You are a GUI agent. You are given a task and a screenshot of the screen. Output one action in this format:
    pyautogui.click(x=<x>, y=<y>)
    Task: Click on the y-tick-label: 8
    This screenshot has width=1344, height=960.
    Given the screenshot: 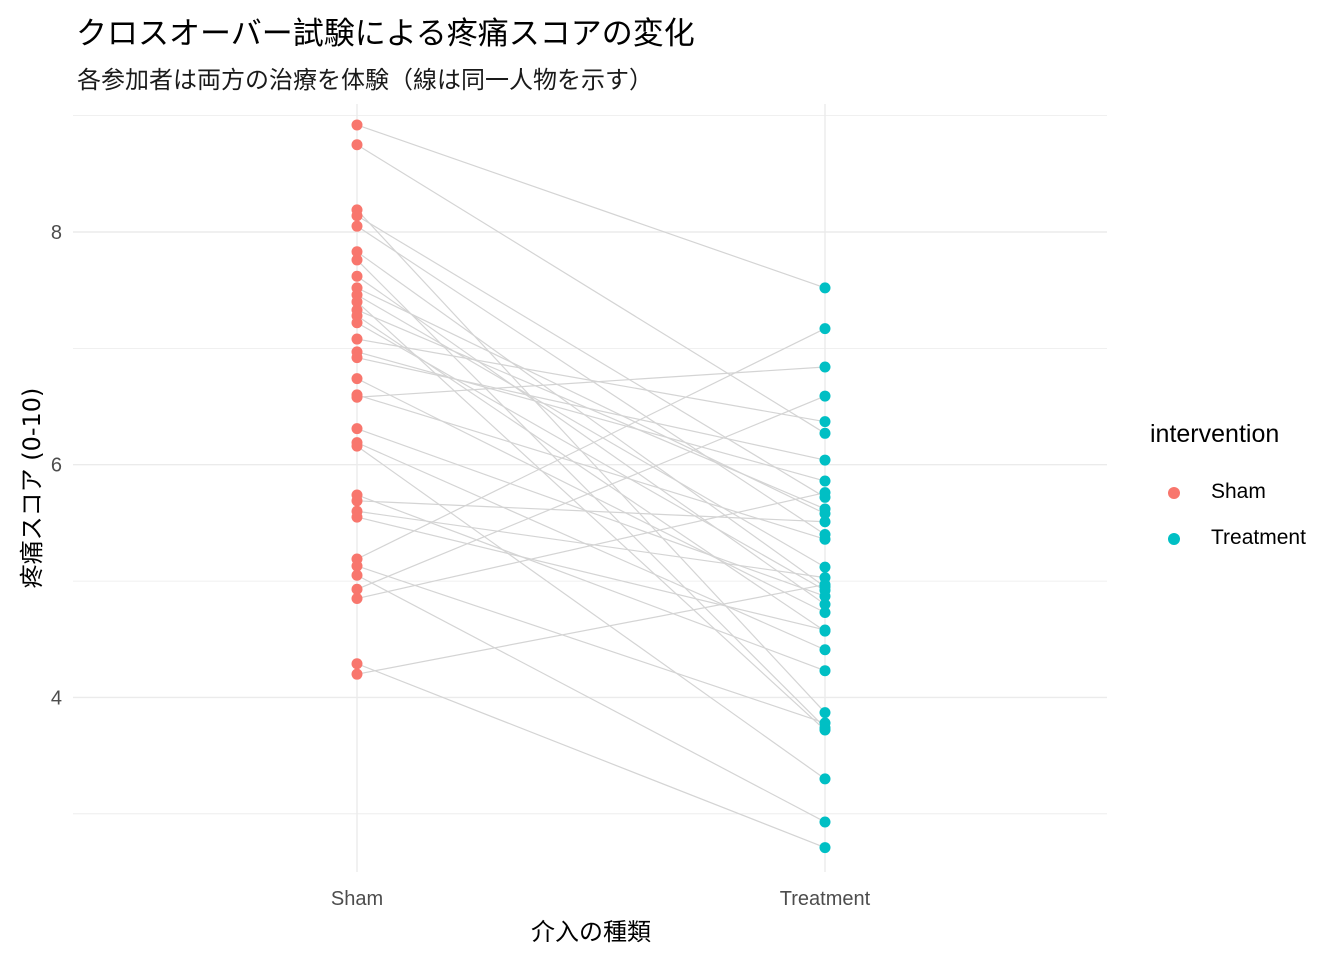 What is the action you would take?
    pyautogui.click(x=56, y=233)
    